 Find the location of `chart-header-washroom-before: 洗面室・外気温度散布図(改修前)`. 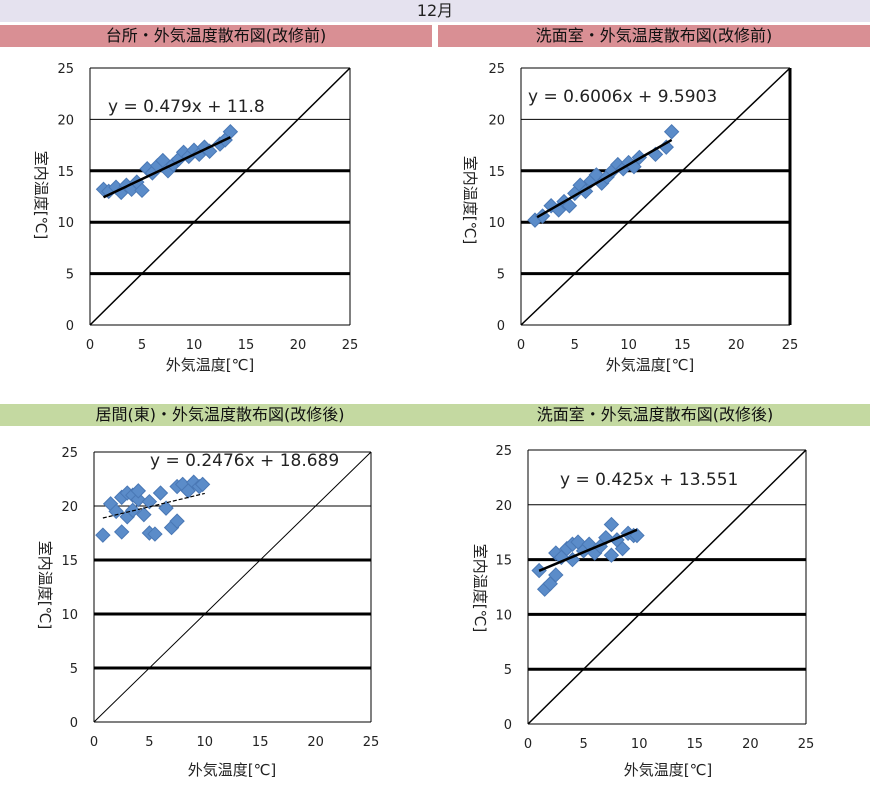

chart-header-washroom-before: 洗面室・外気温度散布図(改修前) is located at coordinates (654, 36).